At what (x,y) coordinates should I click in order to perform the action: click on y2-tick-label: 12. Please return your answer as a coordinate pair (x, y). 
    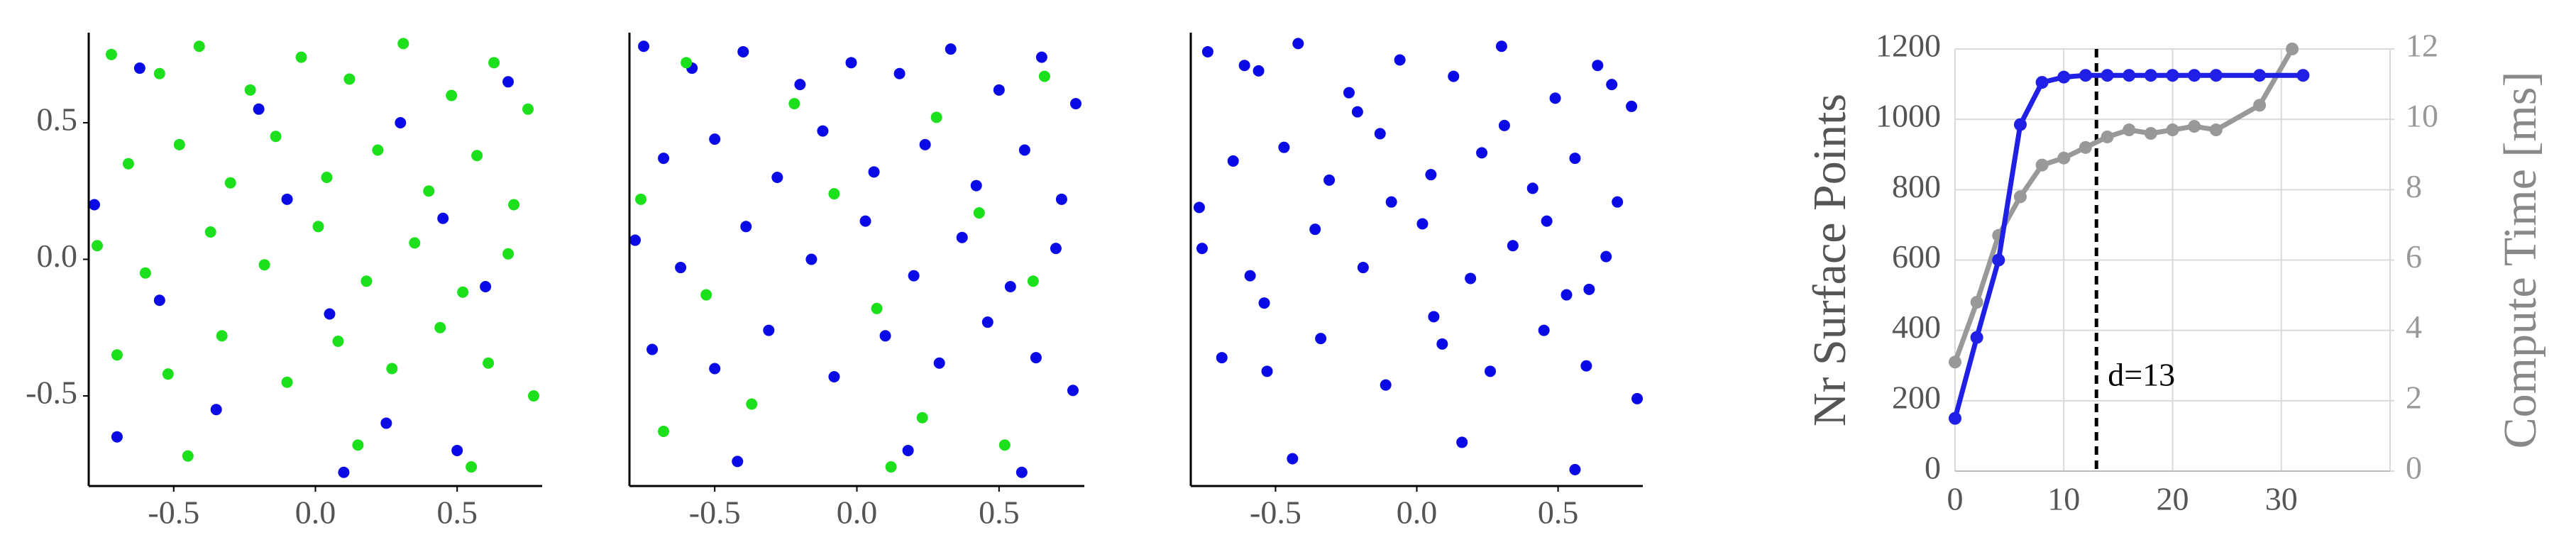
    Looking at the image, I should click on (2422, 46).